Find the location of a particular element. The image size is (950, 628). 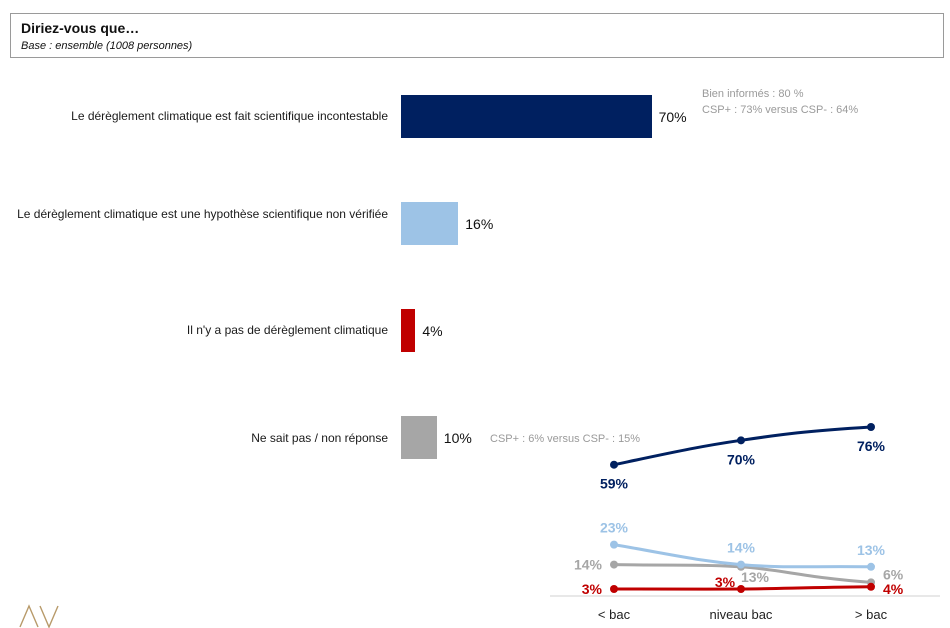

x-tick-label: < bac is located at coordinates (614, 614).